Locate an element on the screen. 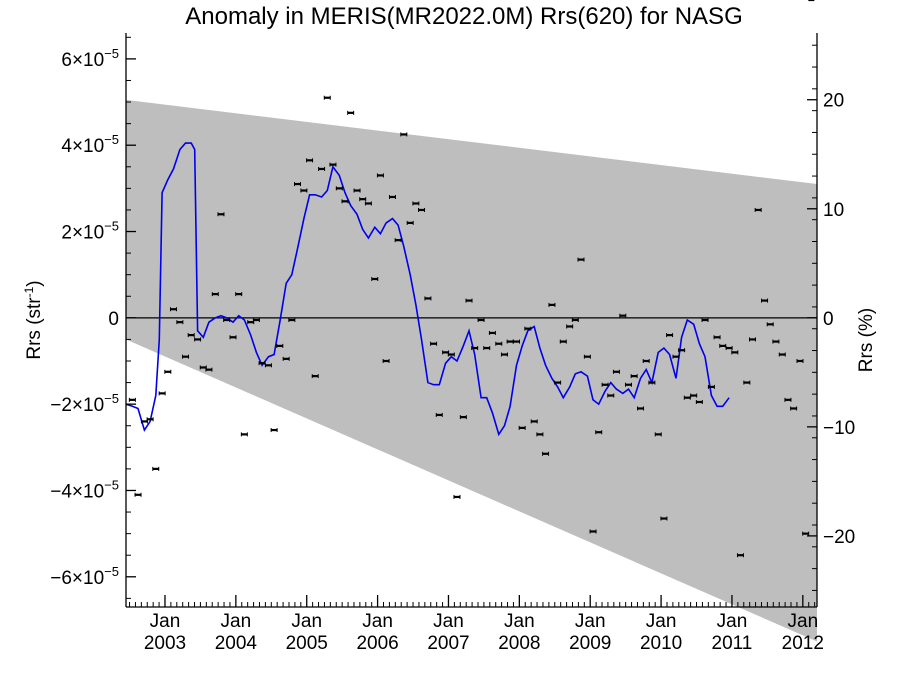 The height and width of the screenshot is (675, 900). x-tick-year-label: 2012 is located at coordinates (803, 643).